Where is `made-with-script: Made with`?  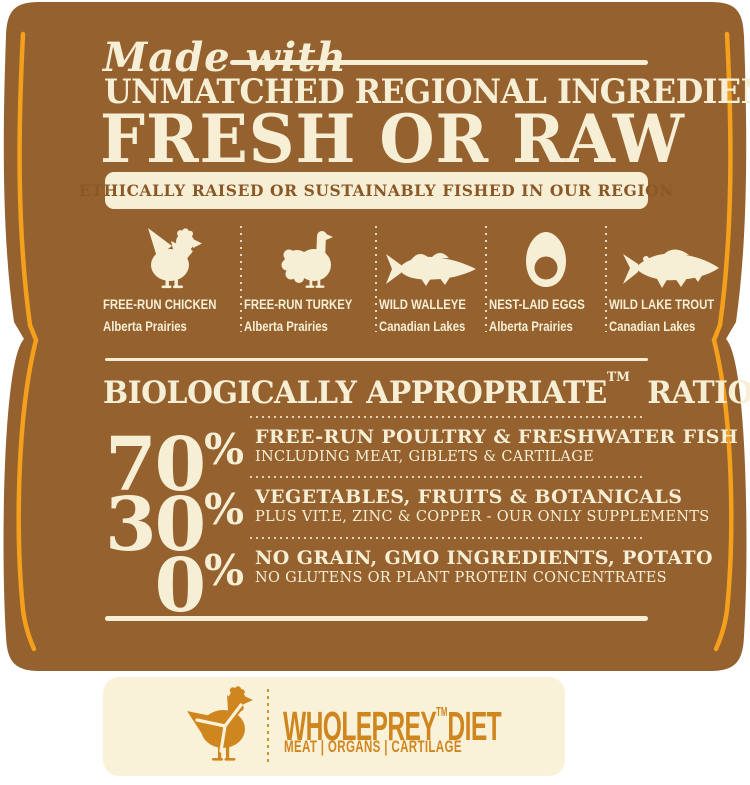
made-with-script: Made with is located at coordinates (225, 57).